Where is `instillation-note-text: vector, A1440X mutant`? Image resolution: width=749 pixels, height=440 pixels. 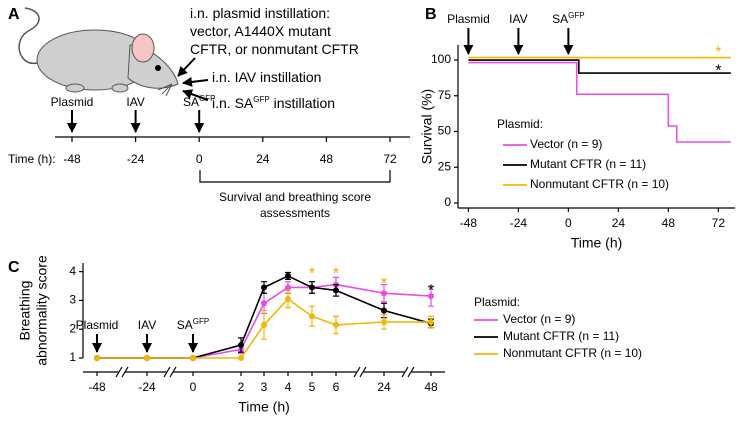
instillation-note-text: vector, A1440X mutant is located at coordinates (260, 31).